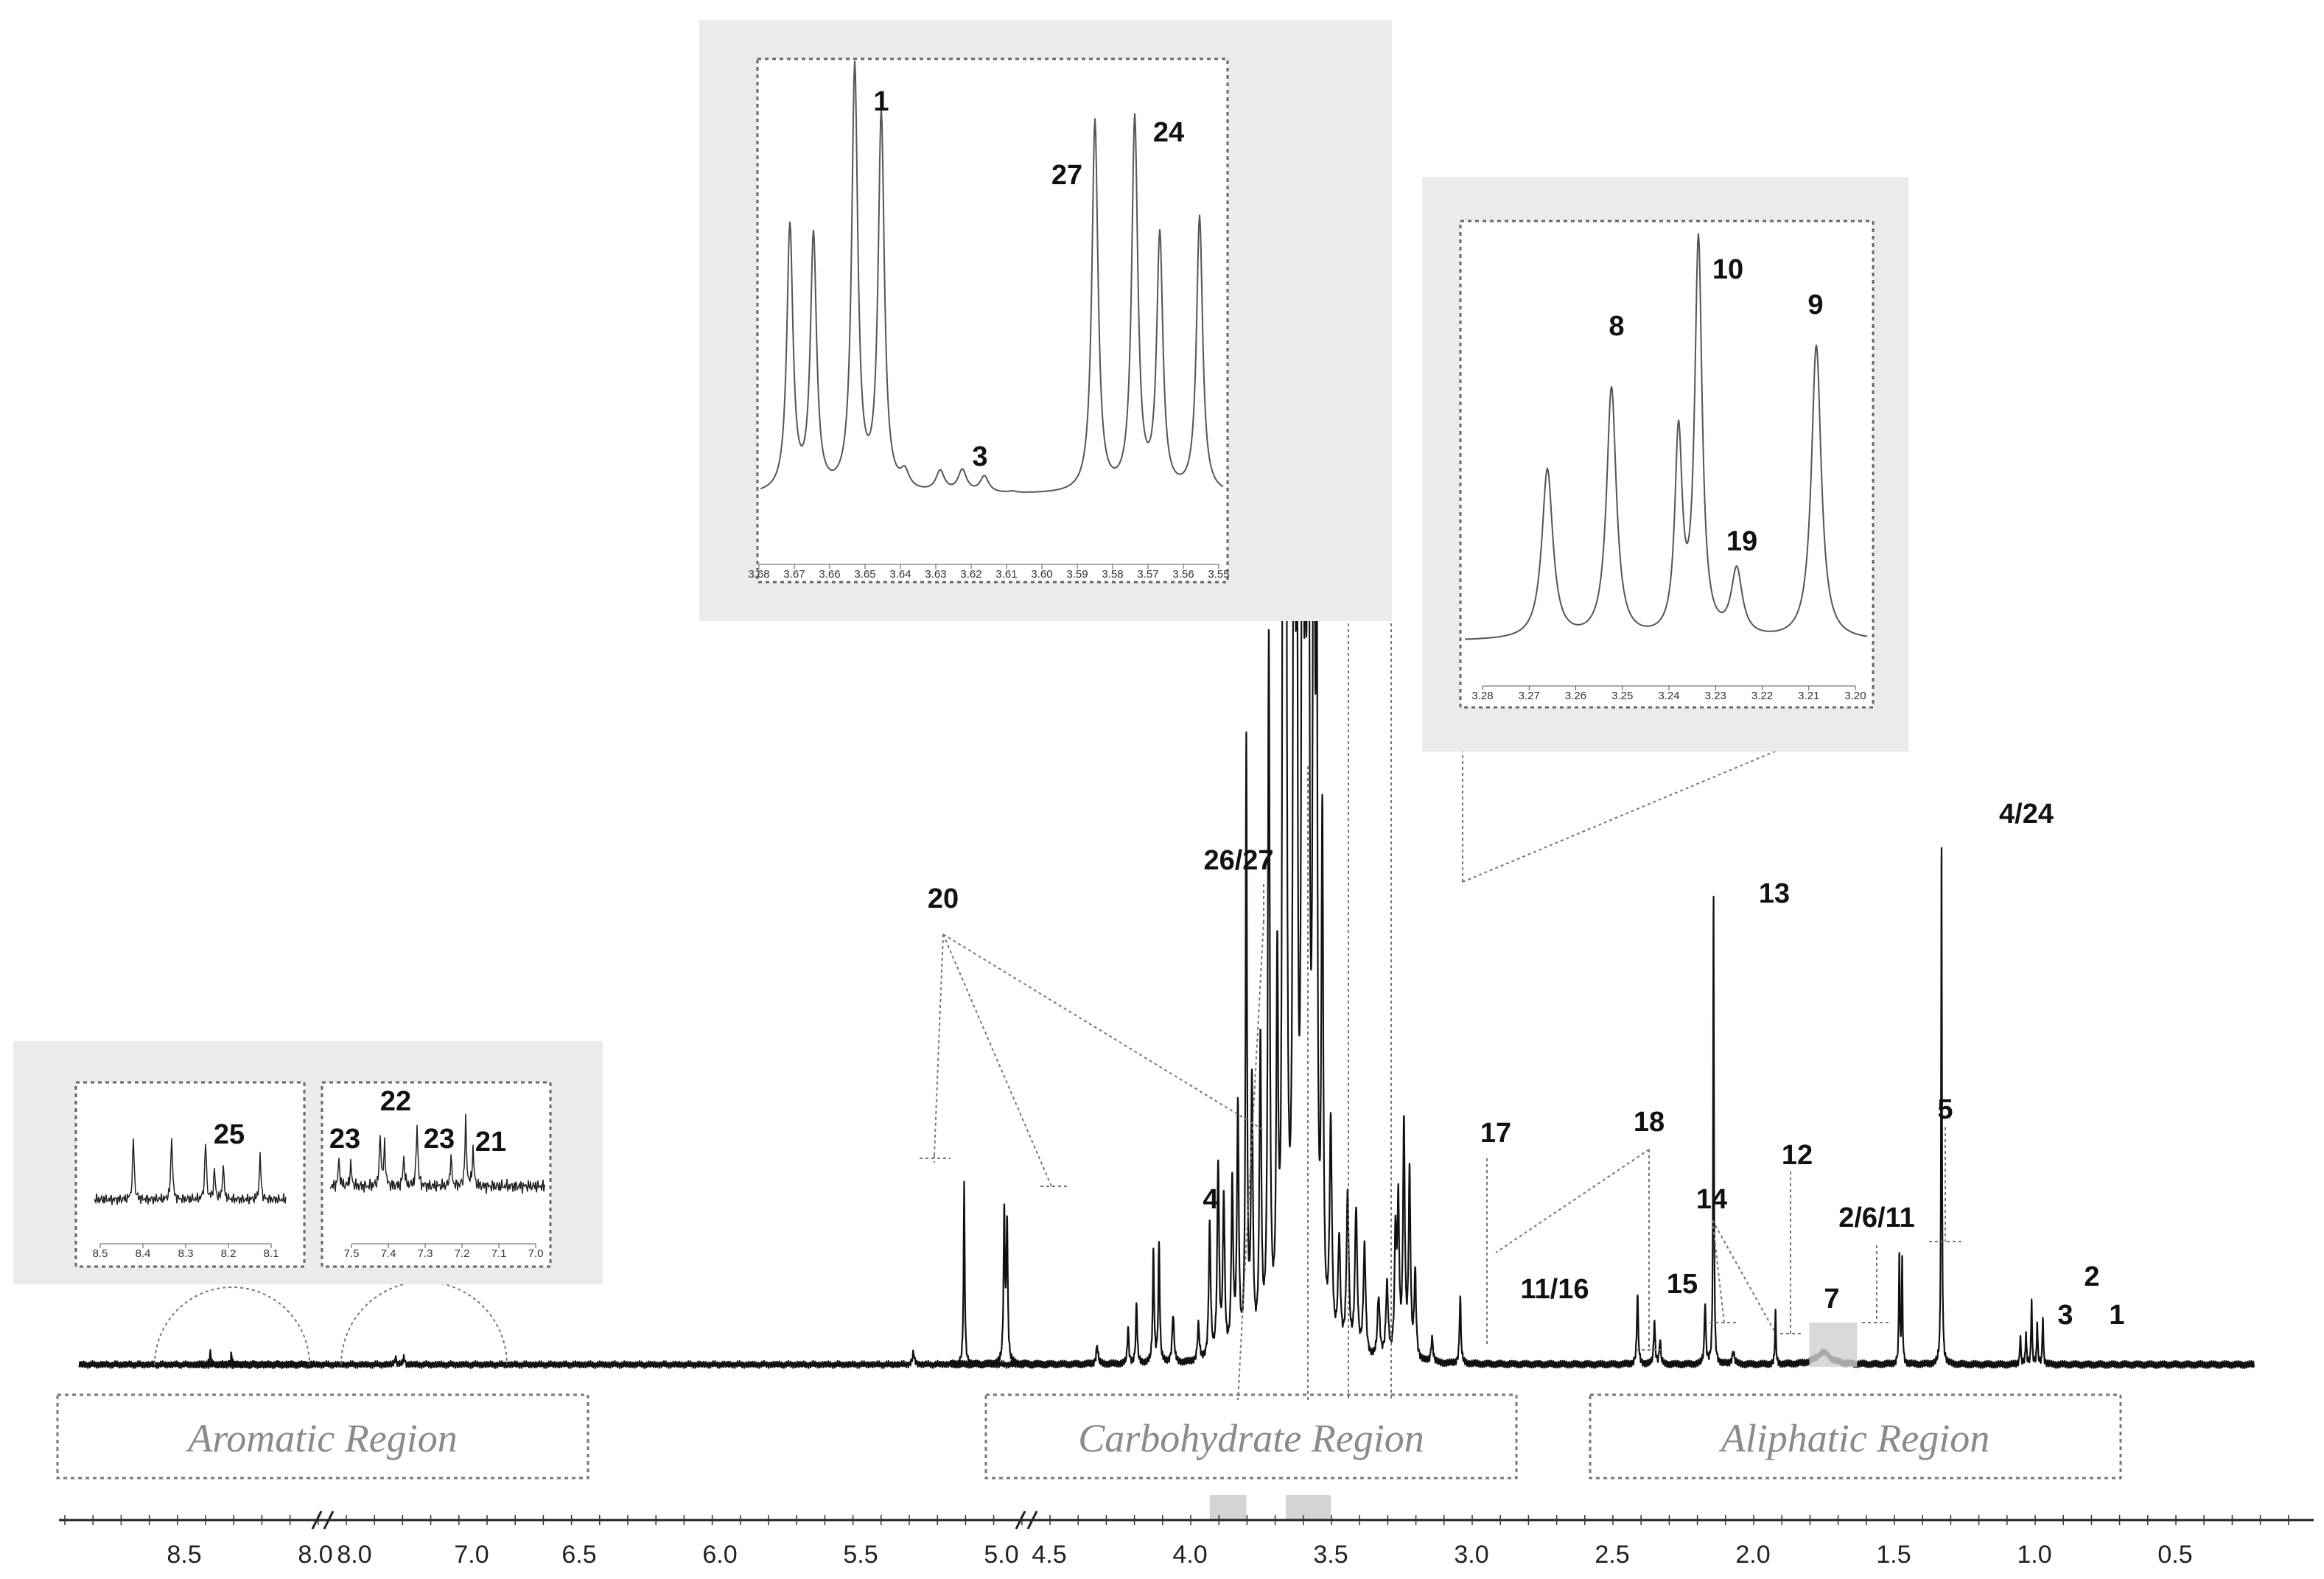 The image size is (2324, 1579). I want to click on inset-tick-label: 3.55, so click(1218, 574).